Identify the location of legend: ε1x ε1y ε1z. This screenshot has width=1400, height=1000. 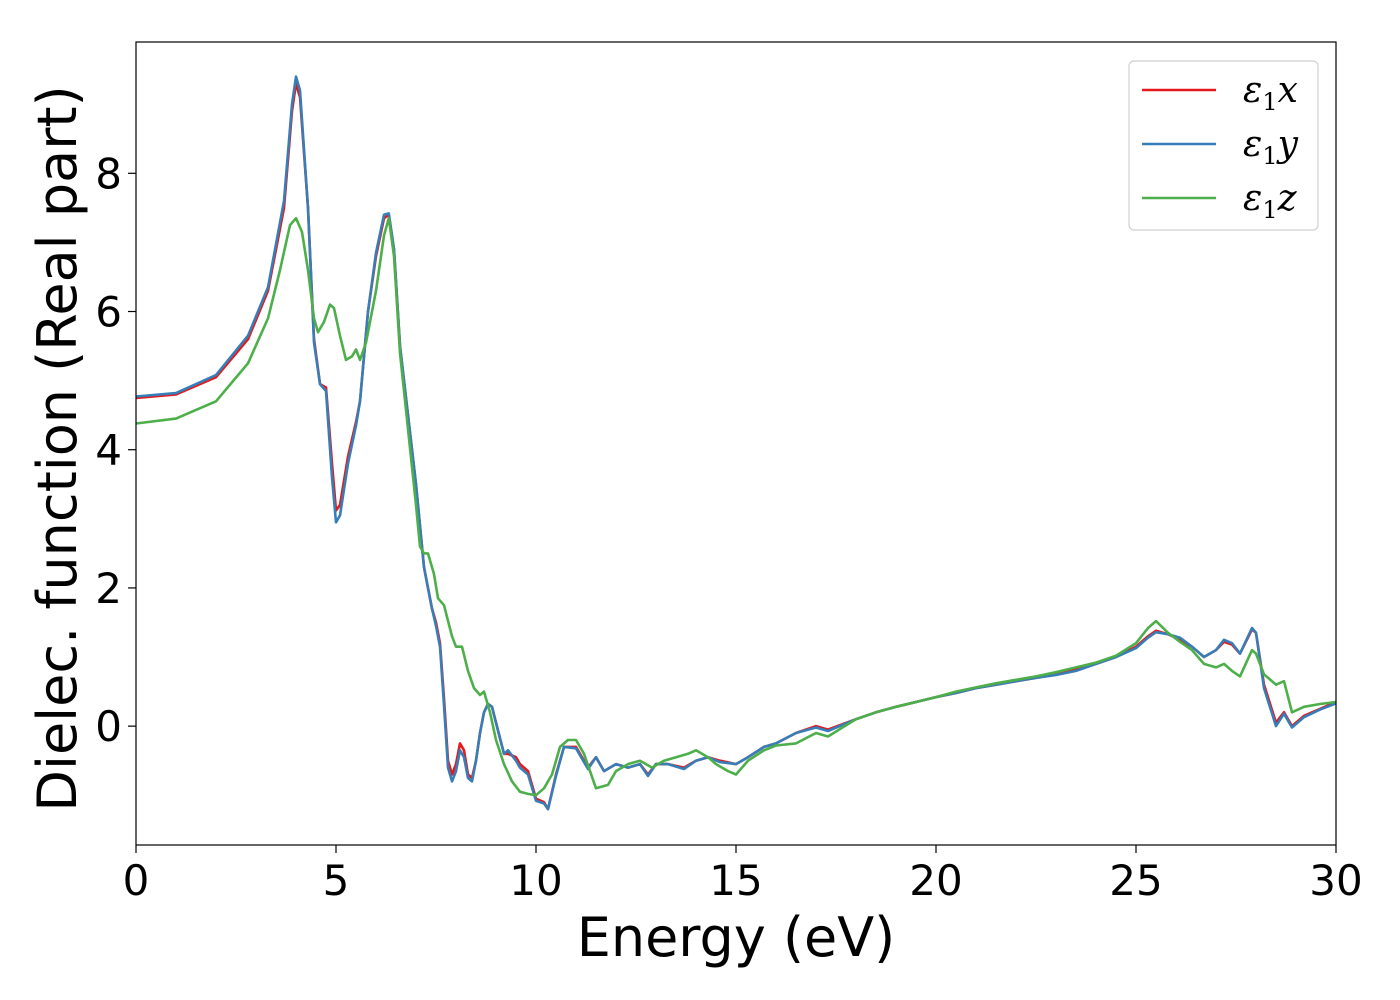
(1223, 145).